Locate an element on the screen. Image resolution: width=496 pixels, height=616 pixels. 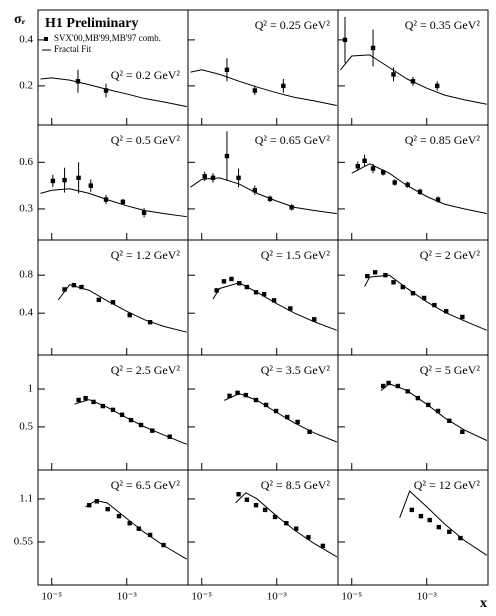
panel: Q² = 2 GeV² is located at coordinates (413, 297).